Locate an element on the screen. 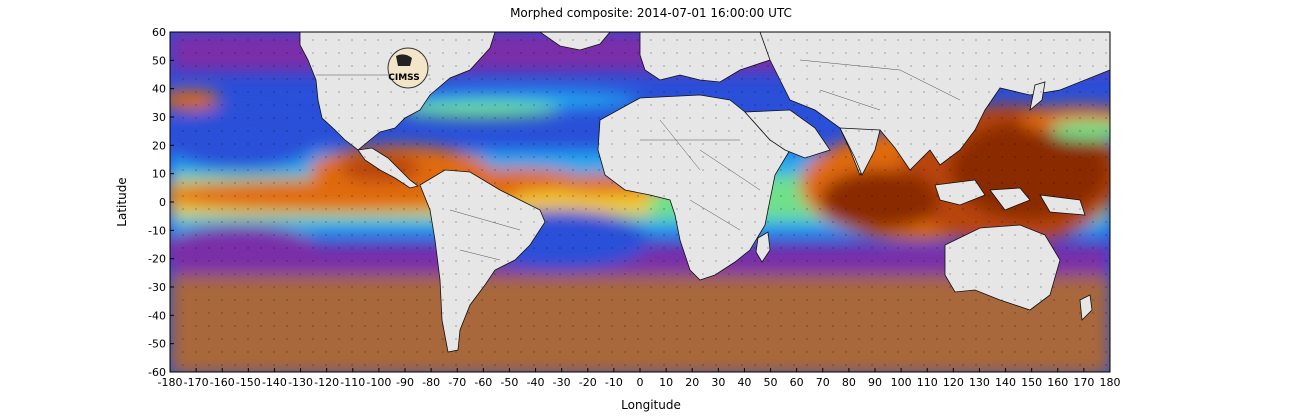 The width and height of the screenshot is (1302, 419). x-tick-label: 150 is located at coordinates (1031, 382).